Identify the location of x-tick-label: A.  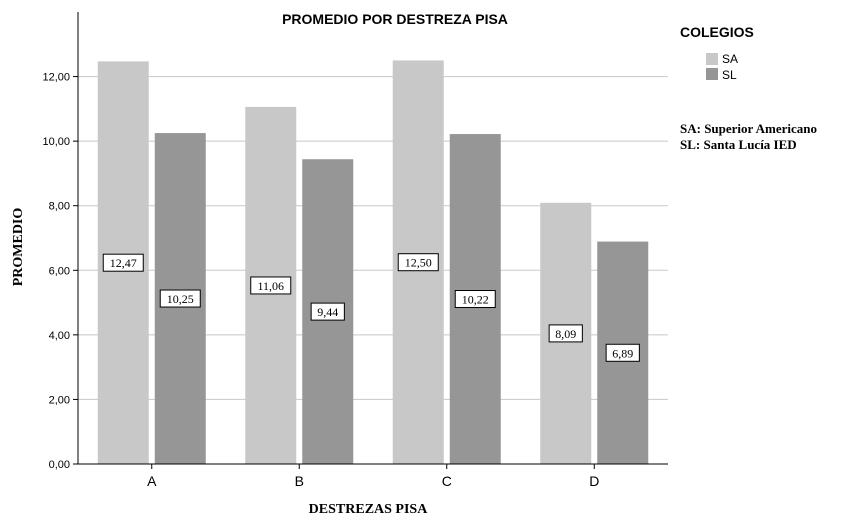
(152, 481).